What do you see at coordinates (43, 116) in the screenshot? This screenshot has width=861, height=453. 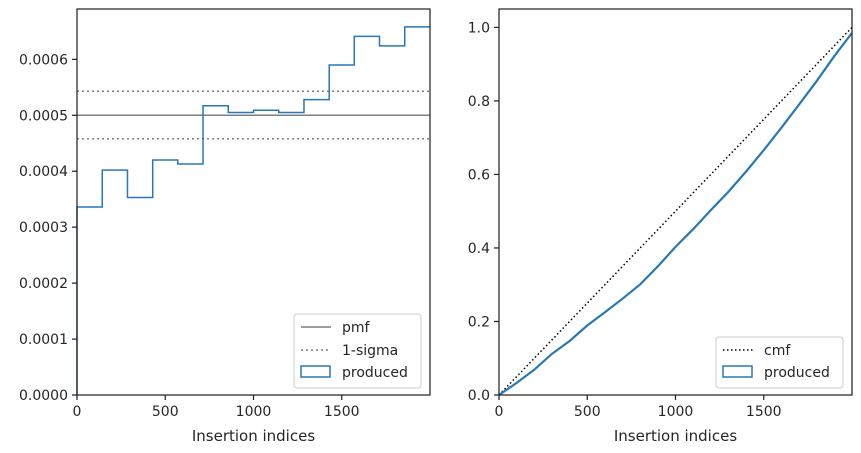 I see `pmf-y-tick-label: 0.0005` at bounding box center [43, 116].